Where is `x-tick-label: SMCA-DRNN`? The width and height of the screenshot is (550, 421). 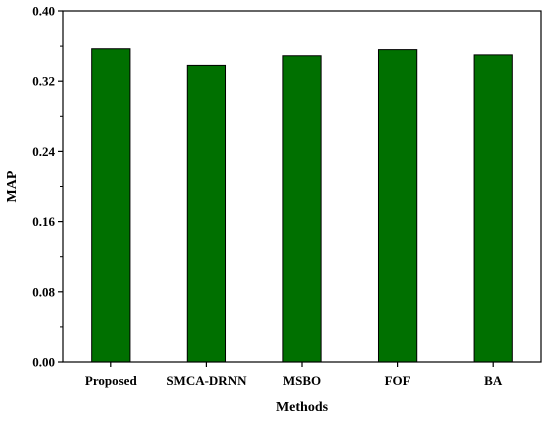
x-tick-label: SMCA-DRNN is located at coordinates (206, 380).